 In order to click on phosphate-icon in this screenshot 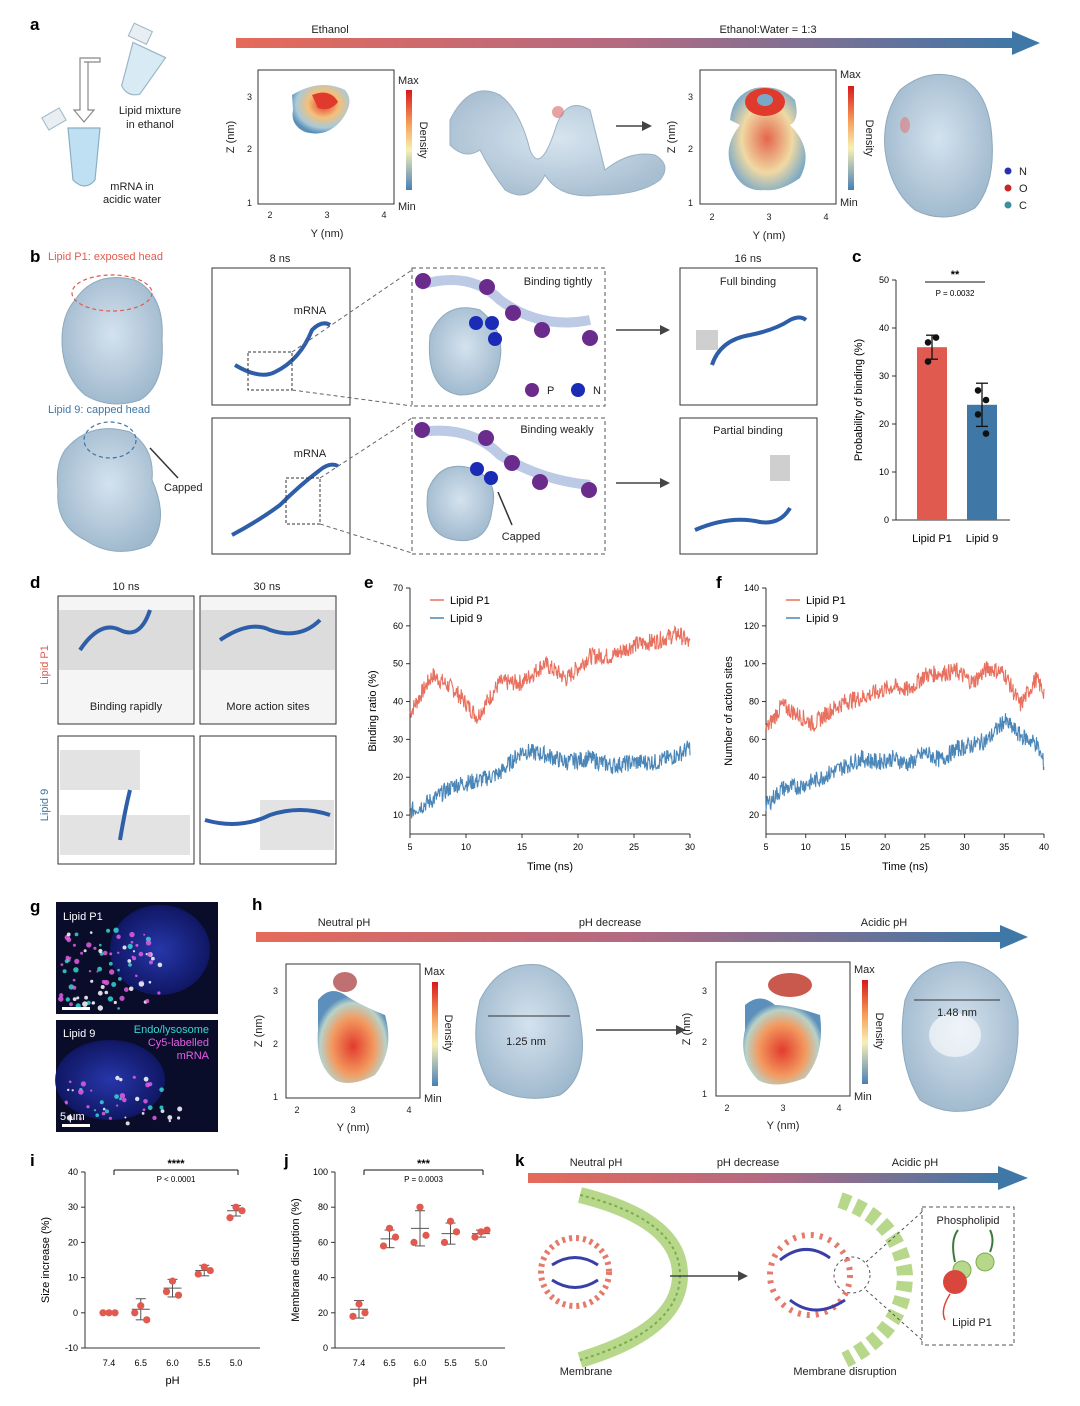, I will do `click(542, 330)`.